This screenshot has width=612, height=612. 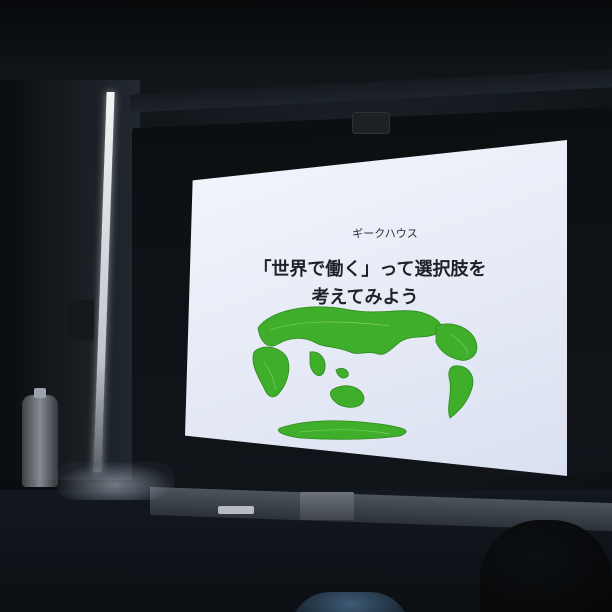 What do you see at coordinates (370, 269) in the screenshot?
I see `slide-title-line-1: 「世界で働く」って選択肢を` at bounding box center [370, 269].